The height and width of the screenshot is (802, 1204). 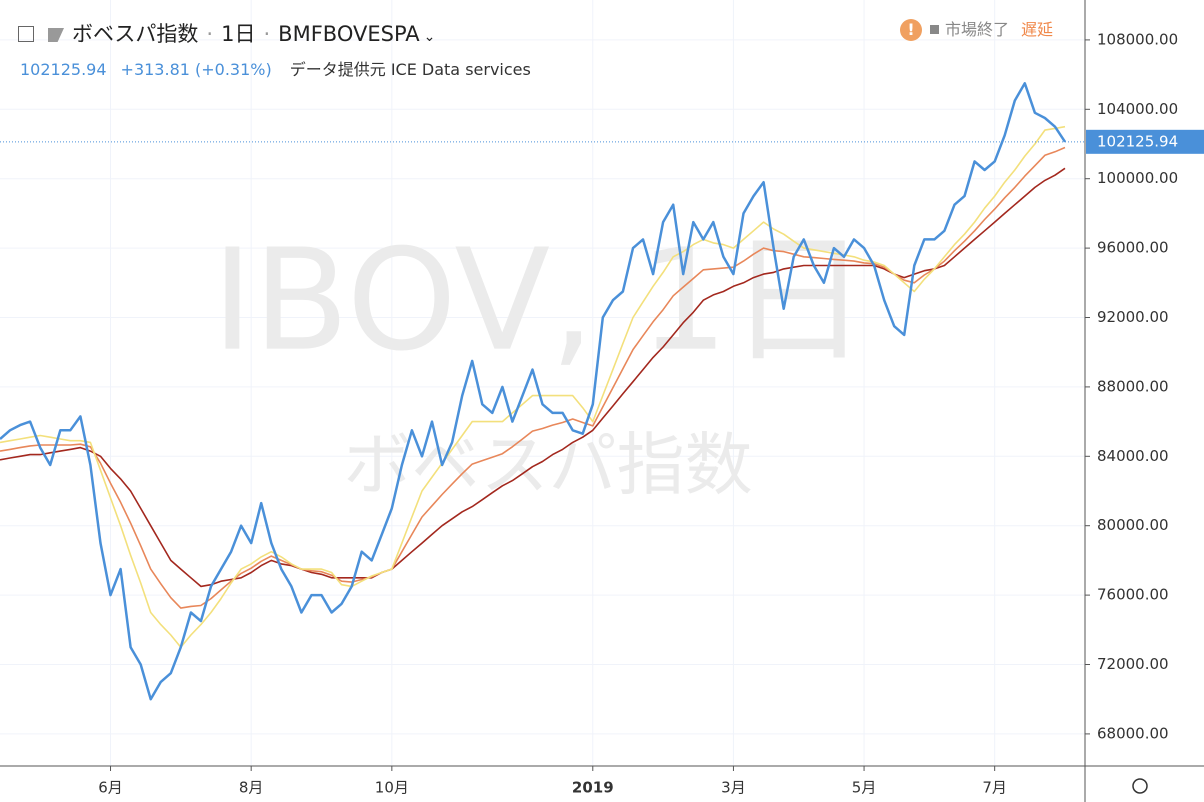 What do you see at coordinates (63, 69) in the screenshot?
I see `last-price: 102125.94` at bounding box center [63, 69].